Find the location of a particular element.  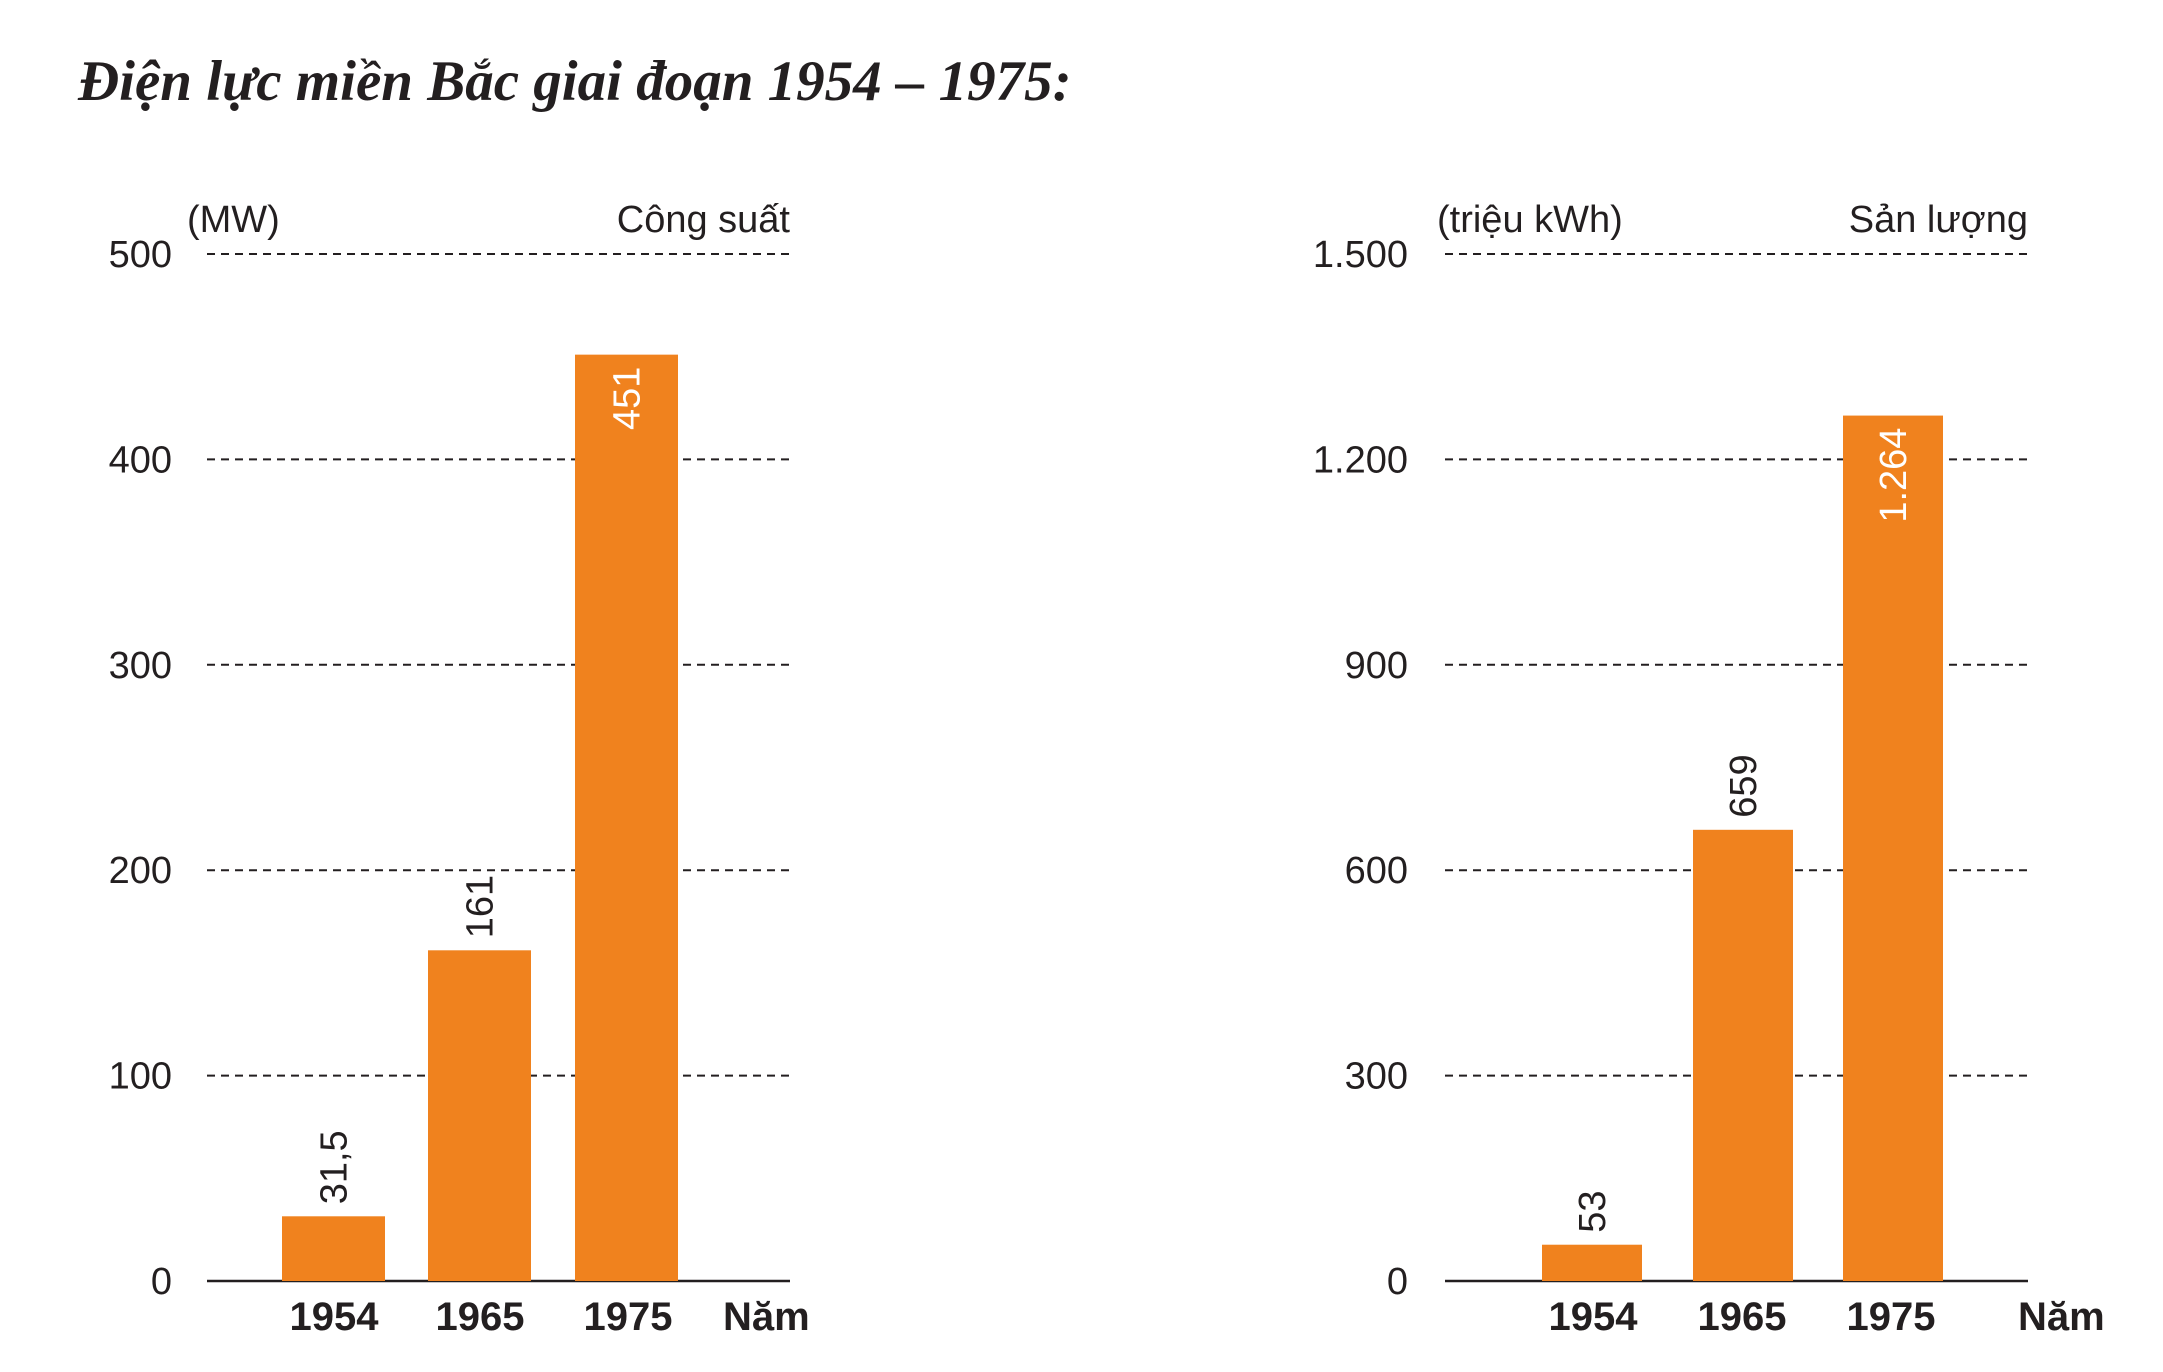

y-tick-label: 100 is located at coordinates (140, 1077).